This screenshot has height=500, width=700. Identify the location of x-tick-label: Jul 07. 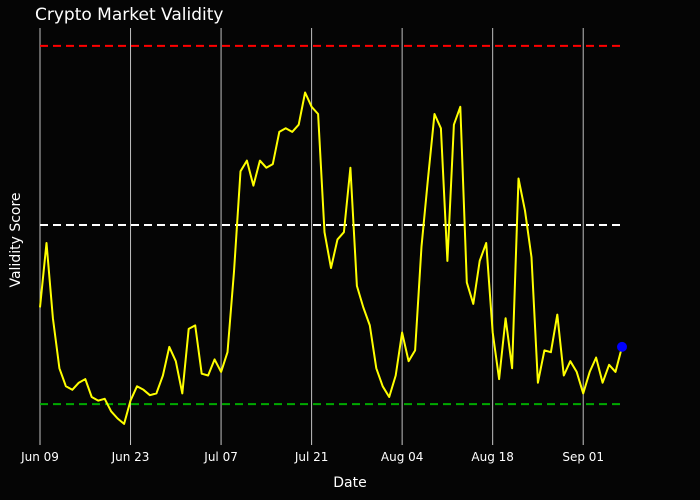
(220, 457).